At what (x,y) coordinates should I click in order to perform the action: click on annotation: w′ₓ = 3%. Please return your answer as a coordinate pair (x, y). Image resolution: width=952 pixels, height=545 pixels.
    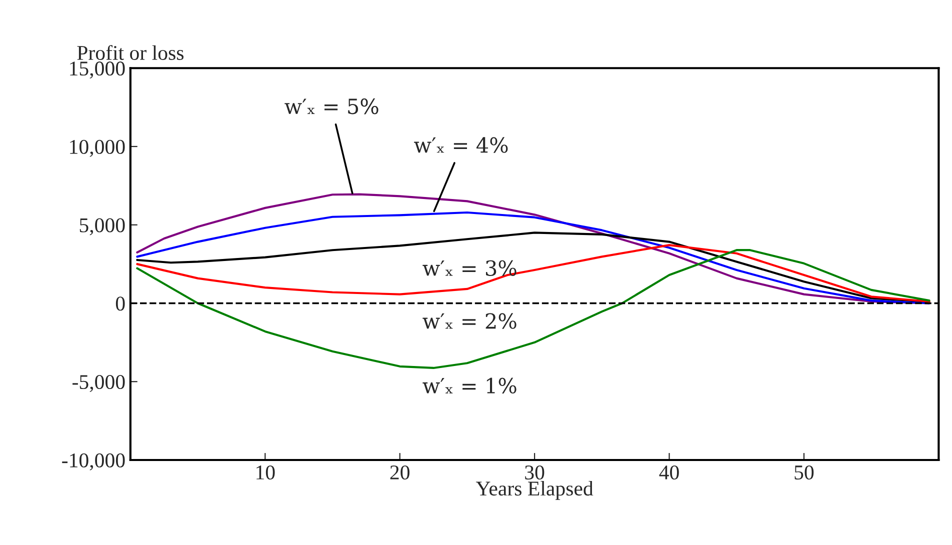
    Looking at the image, I should click on (469, 268).